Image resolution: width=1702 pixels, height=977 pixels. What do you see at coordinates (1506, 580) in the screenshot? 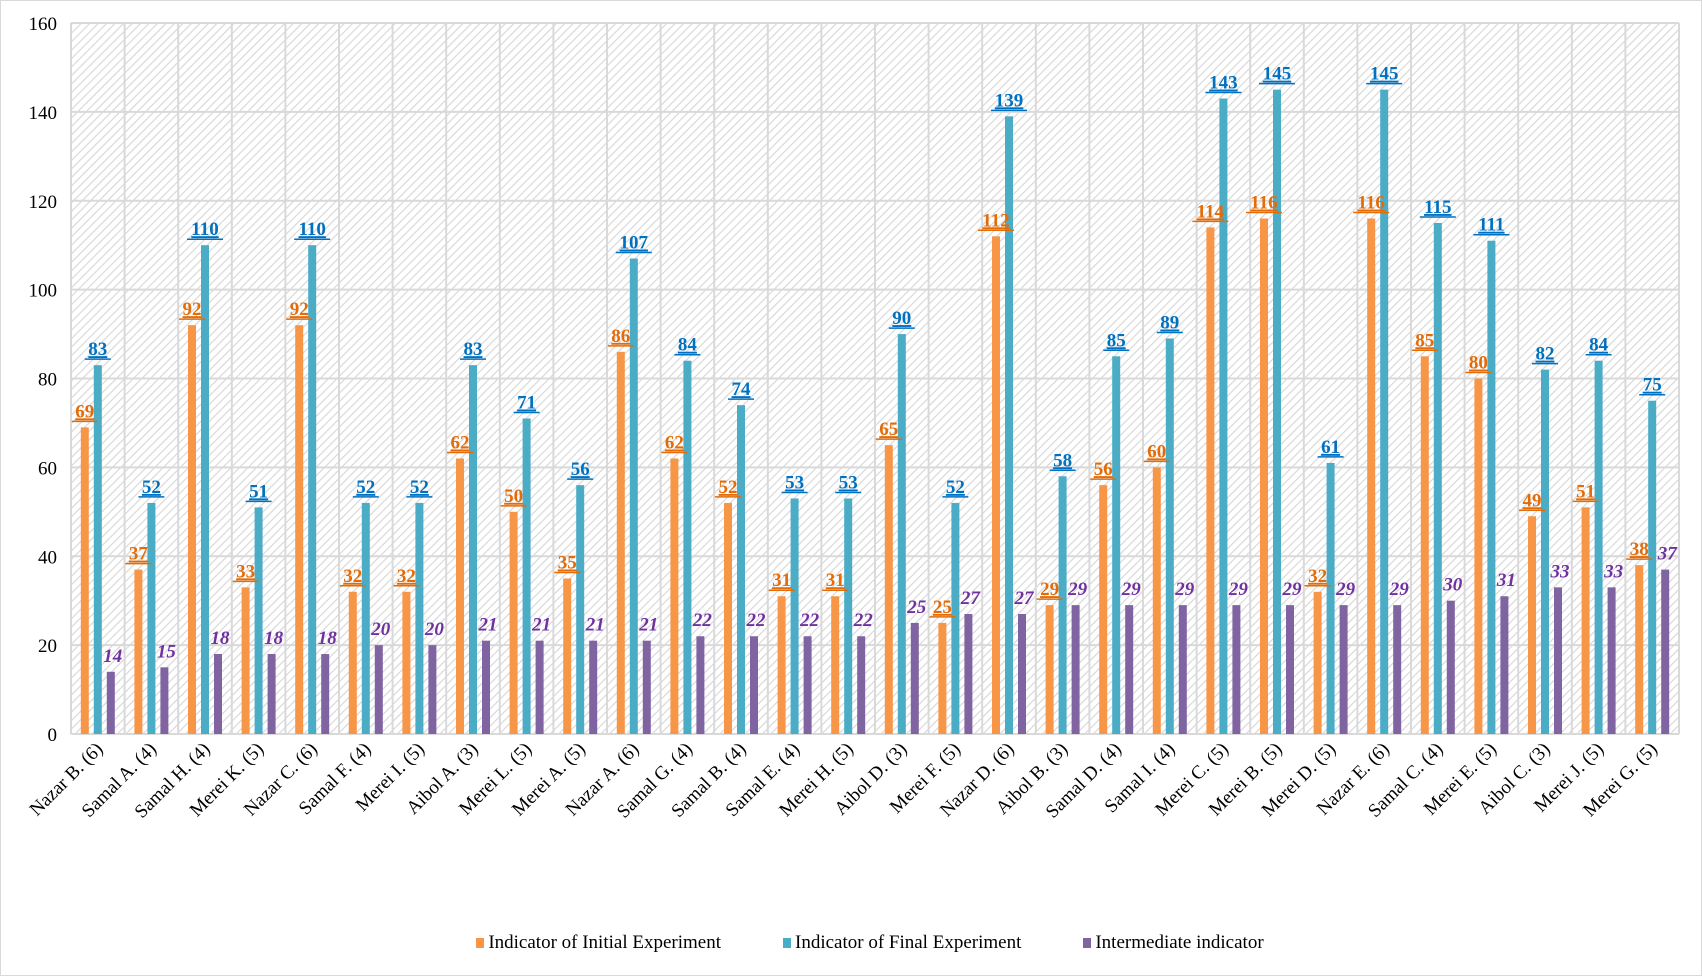
I see `data-label-intermediate: 31` at bounding box center [1506, 580].